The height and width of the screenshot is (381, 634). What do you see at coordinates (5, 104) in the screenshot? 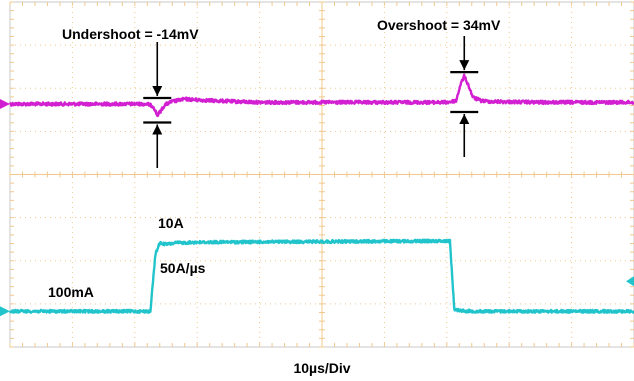
I see `channel-1-marker` at bounding box center [5, 104].